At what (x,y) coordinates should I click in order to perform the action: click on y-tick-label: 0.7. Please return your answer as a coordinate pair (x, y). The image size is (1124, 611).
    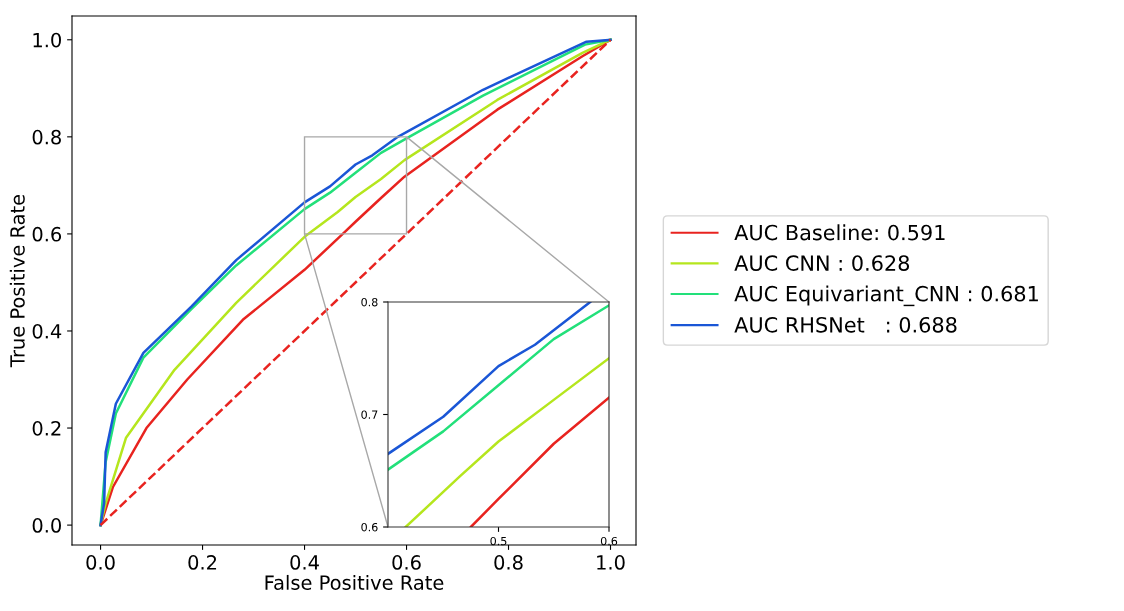
    Looking at the image, I should click on (369, 414).